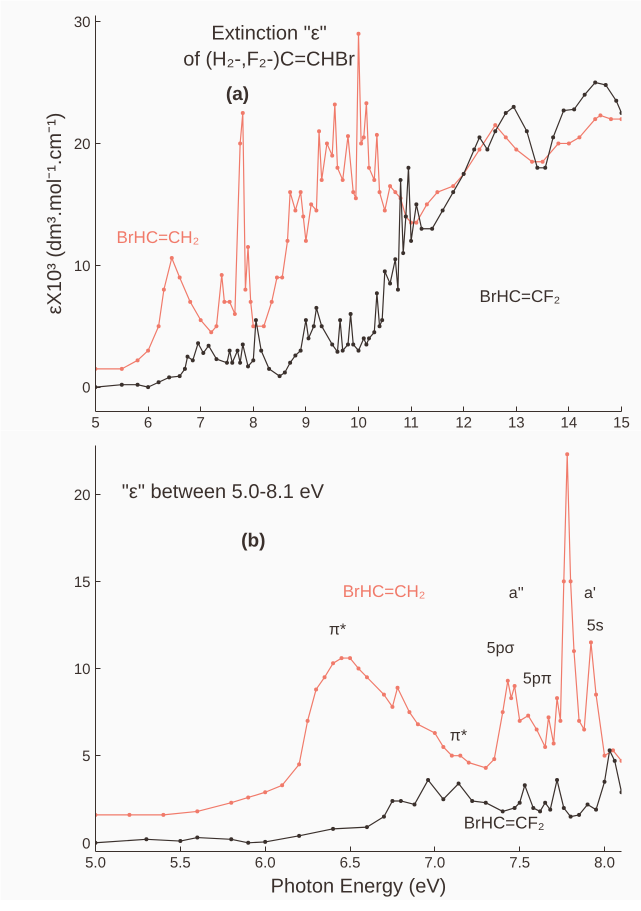 This screenshot has height=911, width=641. I want to click on series-label: BrHC=CF₂, so click(504, 823).